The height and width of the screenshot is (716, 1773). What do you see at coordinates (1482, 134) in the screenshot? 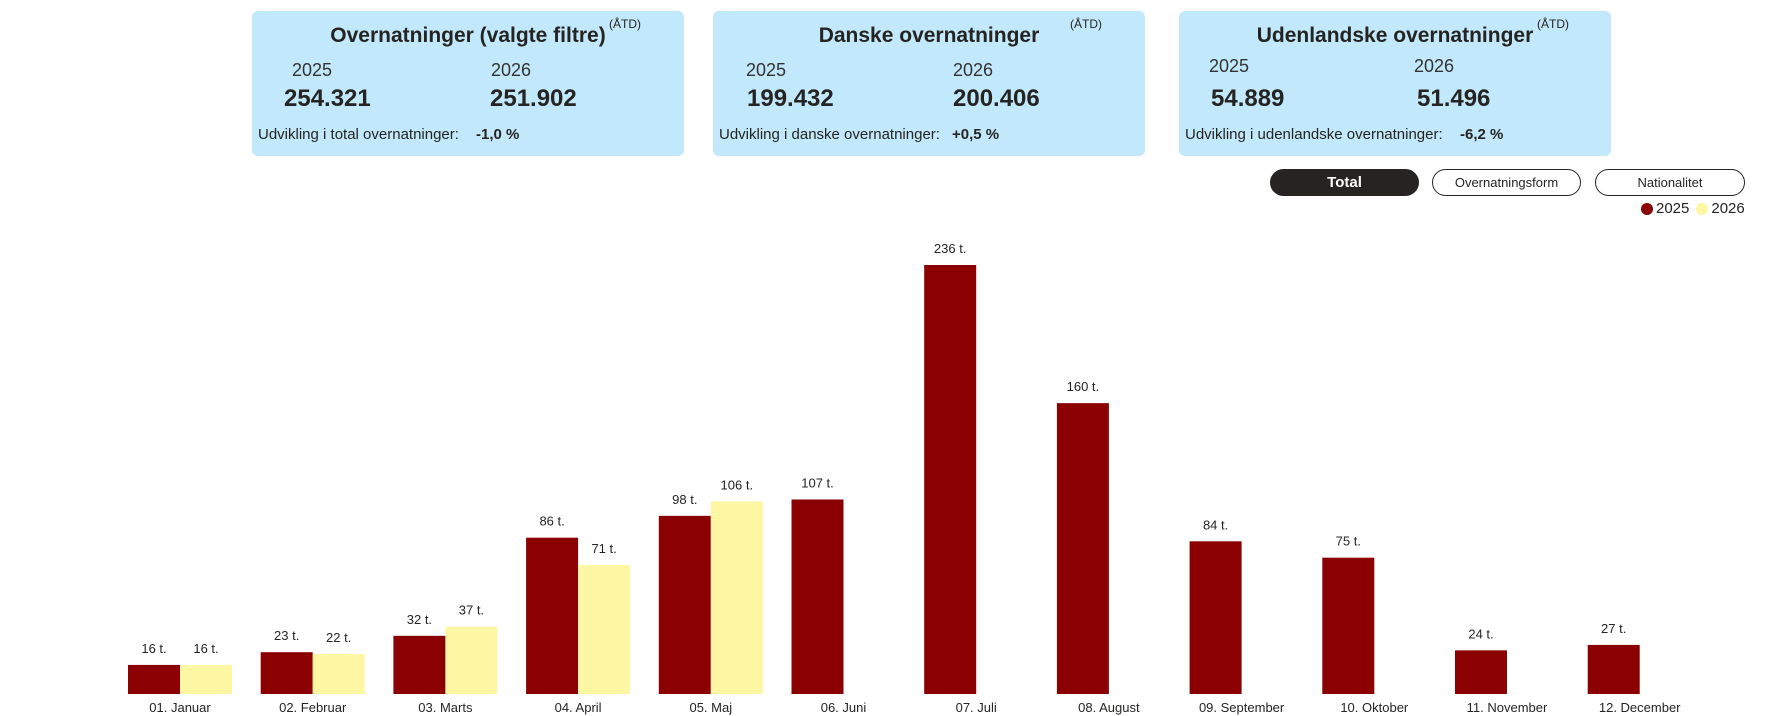
I see `development-value: -6,2 %` at bounding box center [1482, 134].